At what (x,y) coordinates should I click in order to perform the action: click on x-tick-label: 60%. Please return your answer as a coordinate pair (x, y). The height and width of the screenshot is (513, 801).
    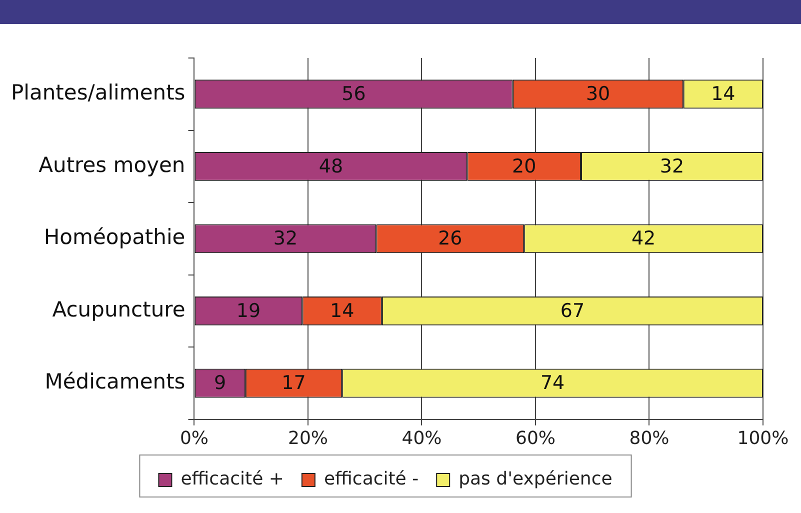
    Looking at the image, I should click on (535, 438).